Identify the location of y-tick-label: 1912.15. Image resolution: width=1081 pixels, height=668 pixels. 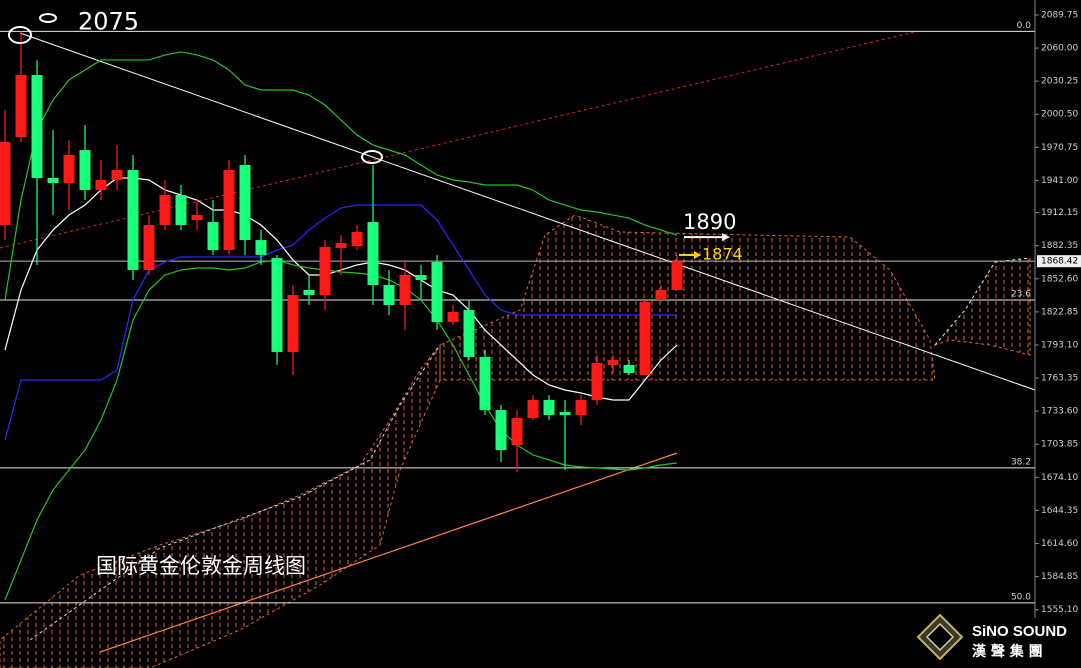
(1059, 213).